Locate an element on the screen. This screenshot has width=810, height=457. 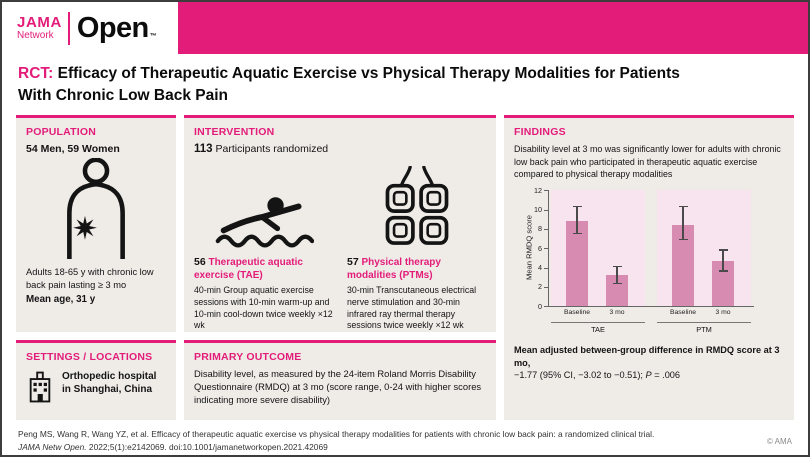
title-line2: With Chronic Low Back Pain is located at coordinates (123, 95).